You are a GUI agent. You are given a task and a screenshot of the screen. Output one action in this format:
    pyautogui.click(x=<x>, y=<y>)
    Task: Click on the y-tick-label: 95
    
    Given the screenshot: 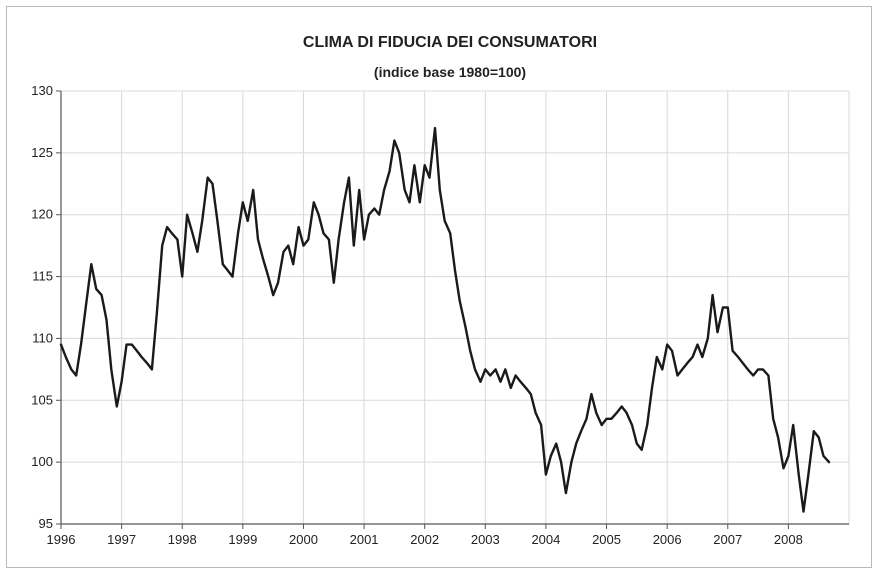 What is the action you would take?
    pyautogui.click(x=46, y=523)
    